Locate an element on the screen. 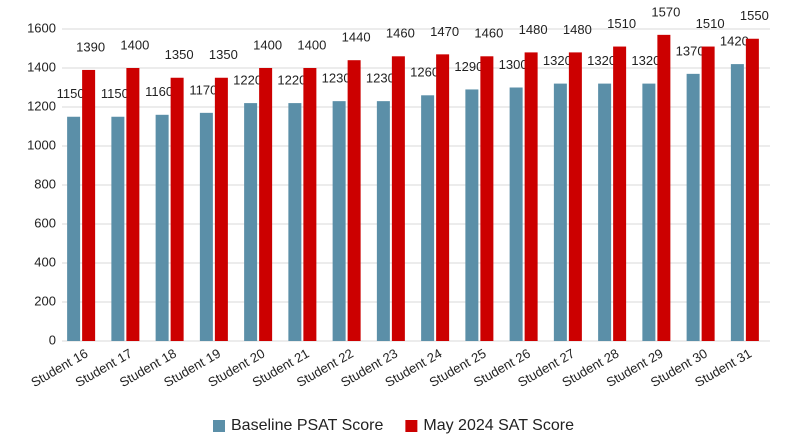 This screenshot has height=448, width=801. value-label: 1390 is located at coordinates (90, 46).